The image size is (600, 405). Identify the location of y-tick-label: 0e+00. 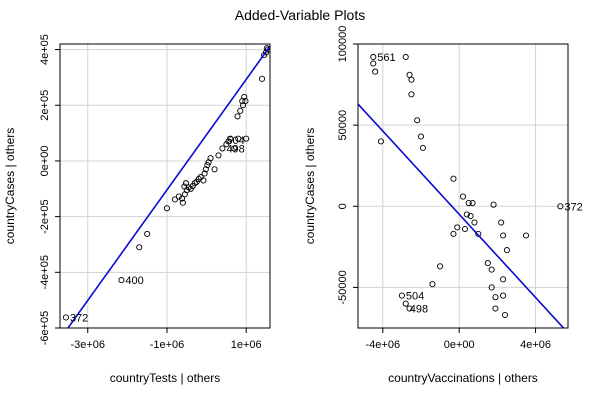
(45, 160).